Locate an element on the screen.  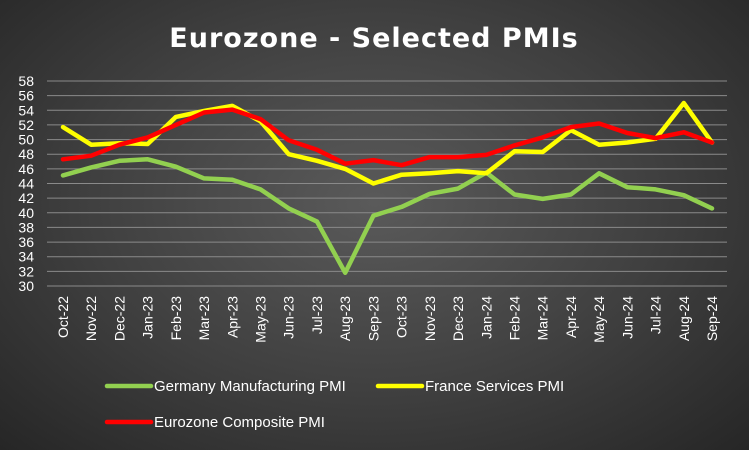
x-tick-label: Nov-22 is located at coordinates (91, 318).